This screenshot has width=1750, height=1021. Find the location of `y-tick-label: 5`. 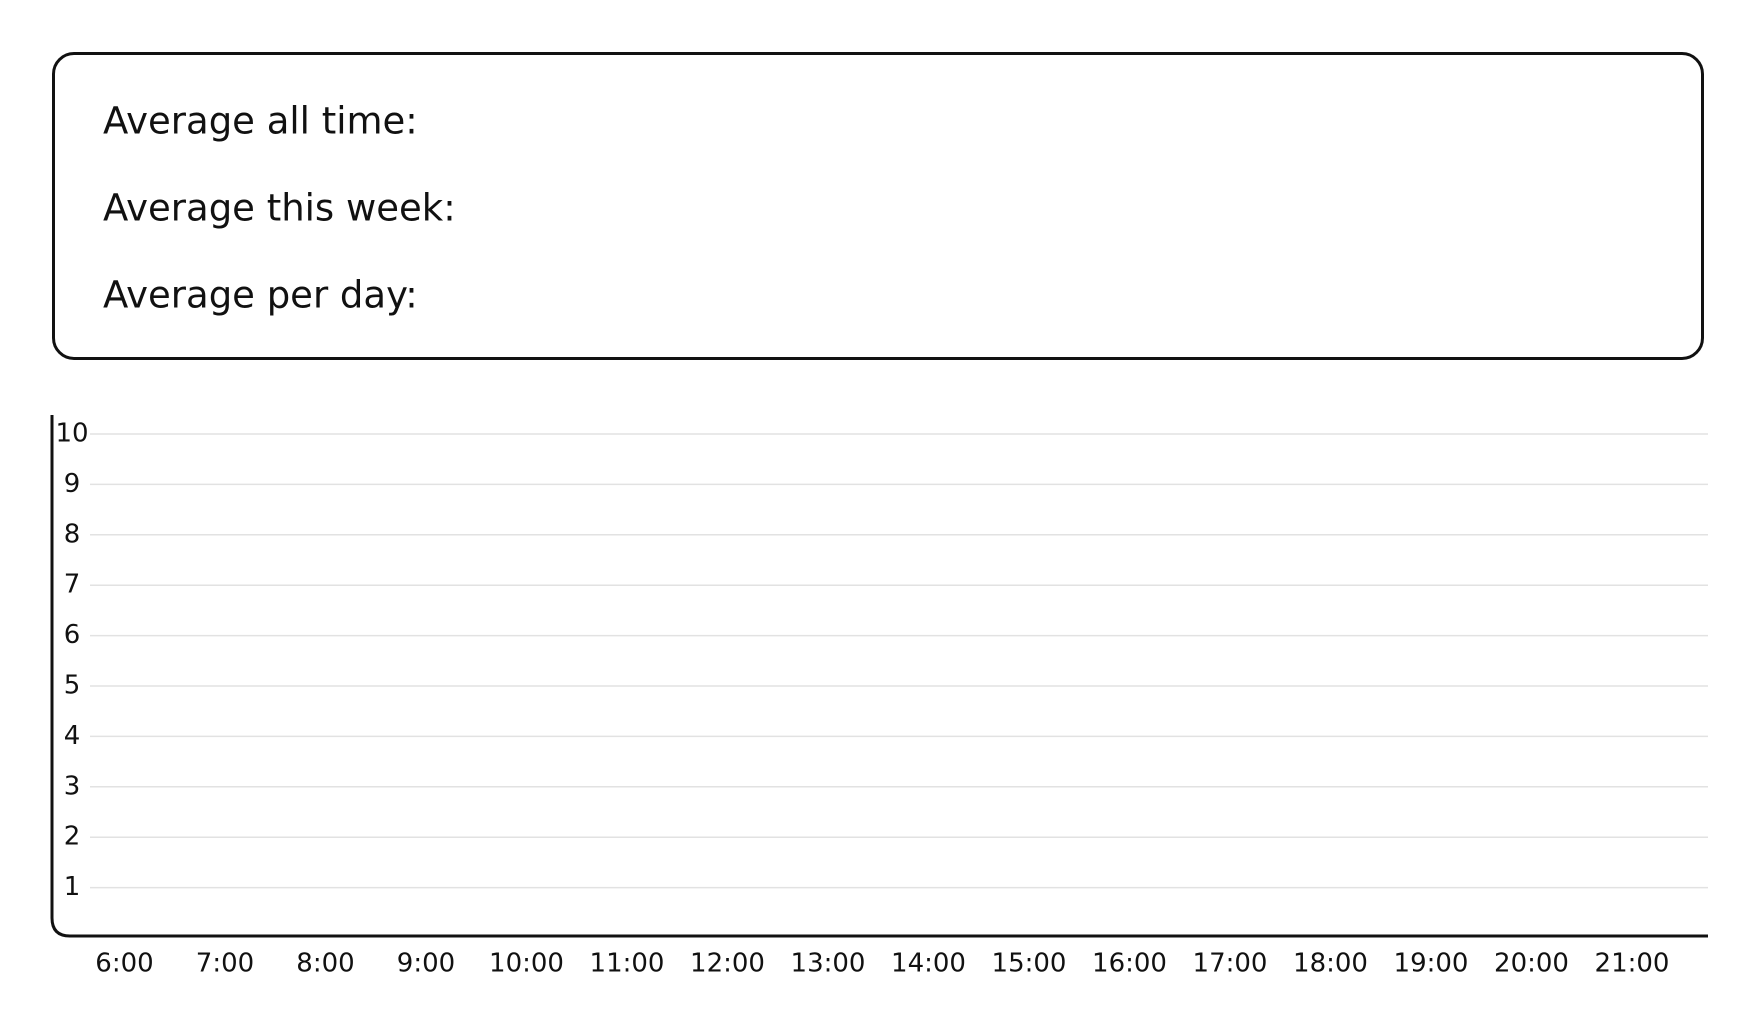

y-tick-label: 5 is located at coordinates (72, 686).